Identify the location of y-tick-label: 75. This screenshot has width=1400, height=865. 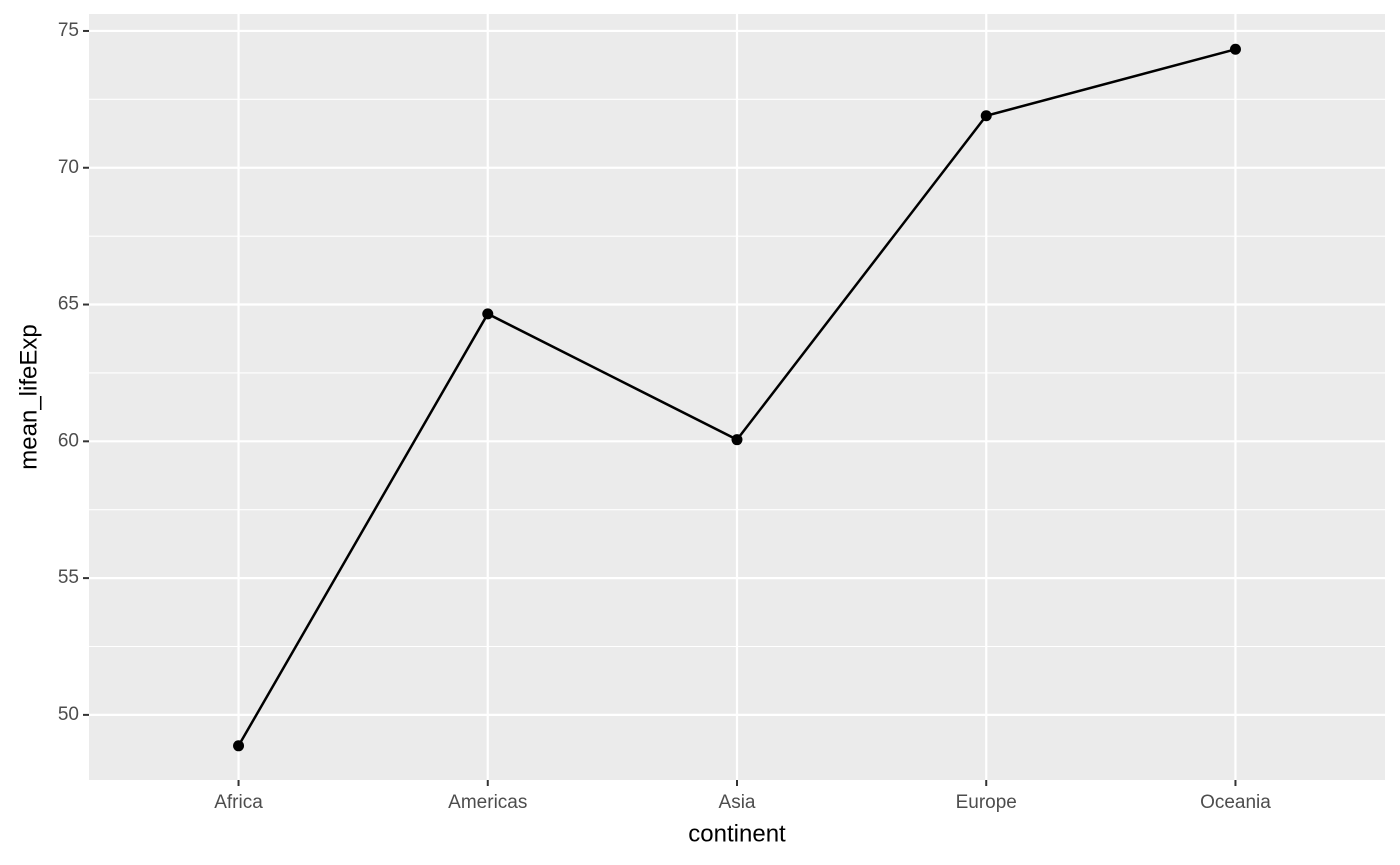
(68, 30).